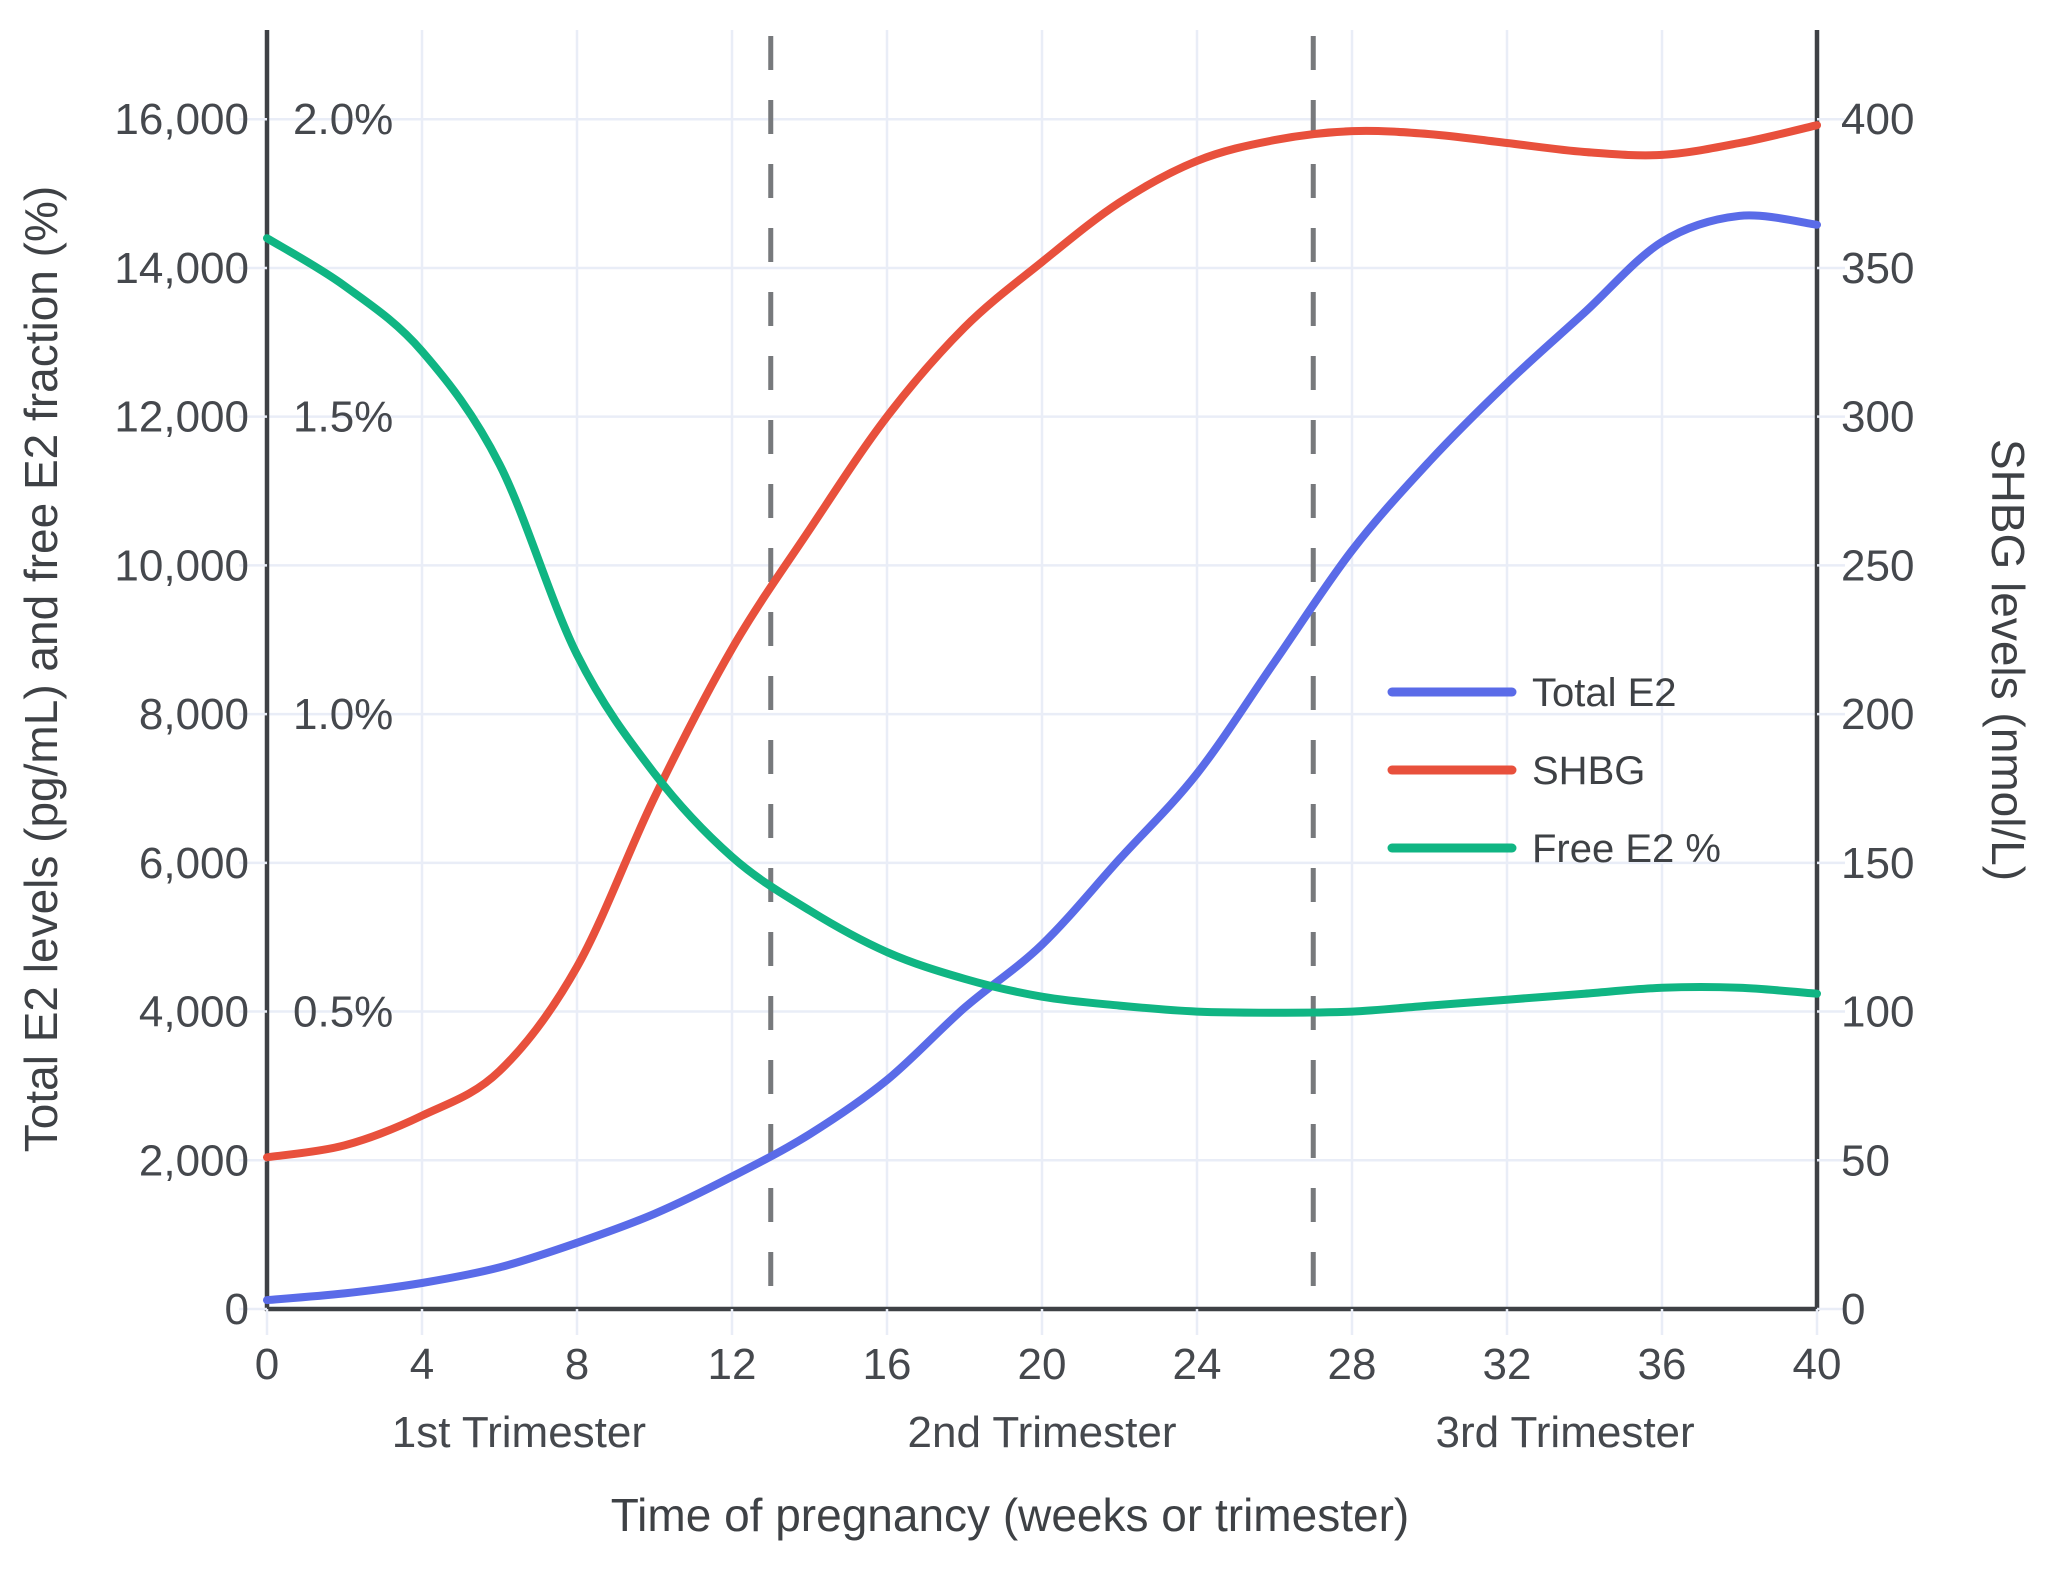 Image resolution: width=2048 pixels, height=1582 pixels. What do you see at coordinates (1877, 863) in the screenshot?
I see `right-tick-label: 150` at bounding box center [1877, 863].